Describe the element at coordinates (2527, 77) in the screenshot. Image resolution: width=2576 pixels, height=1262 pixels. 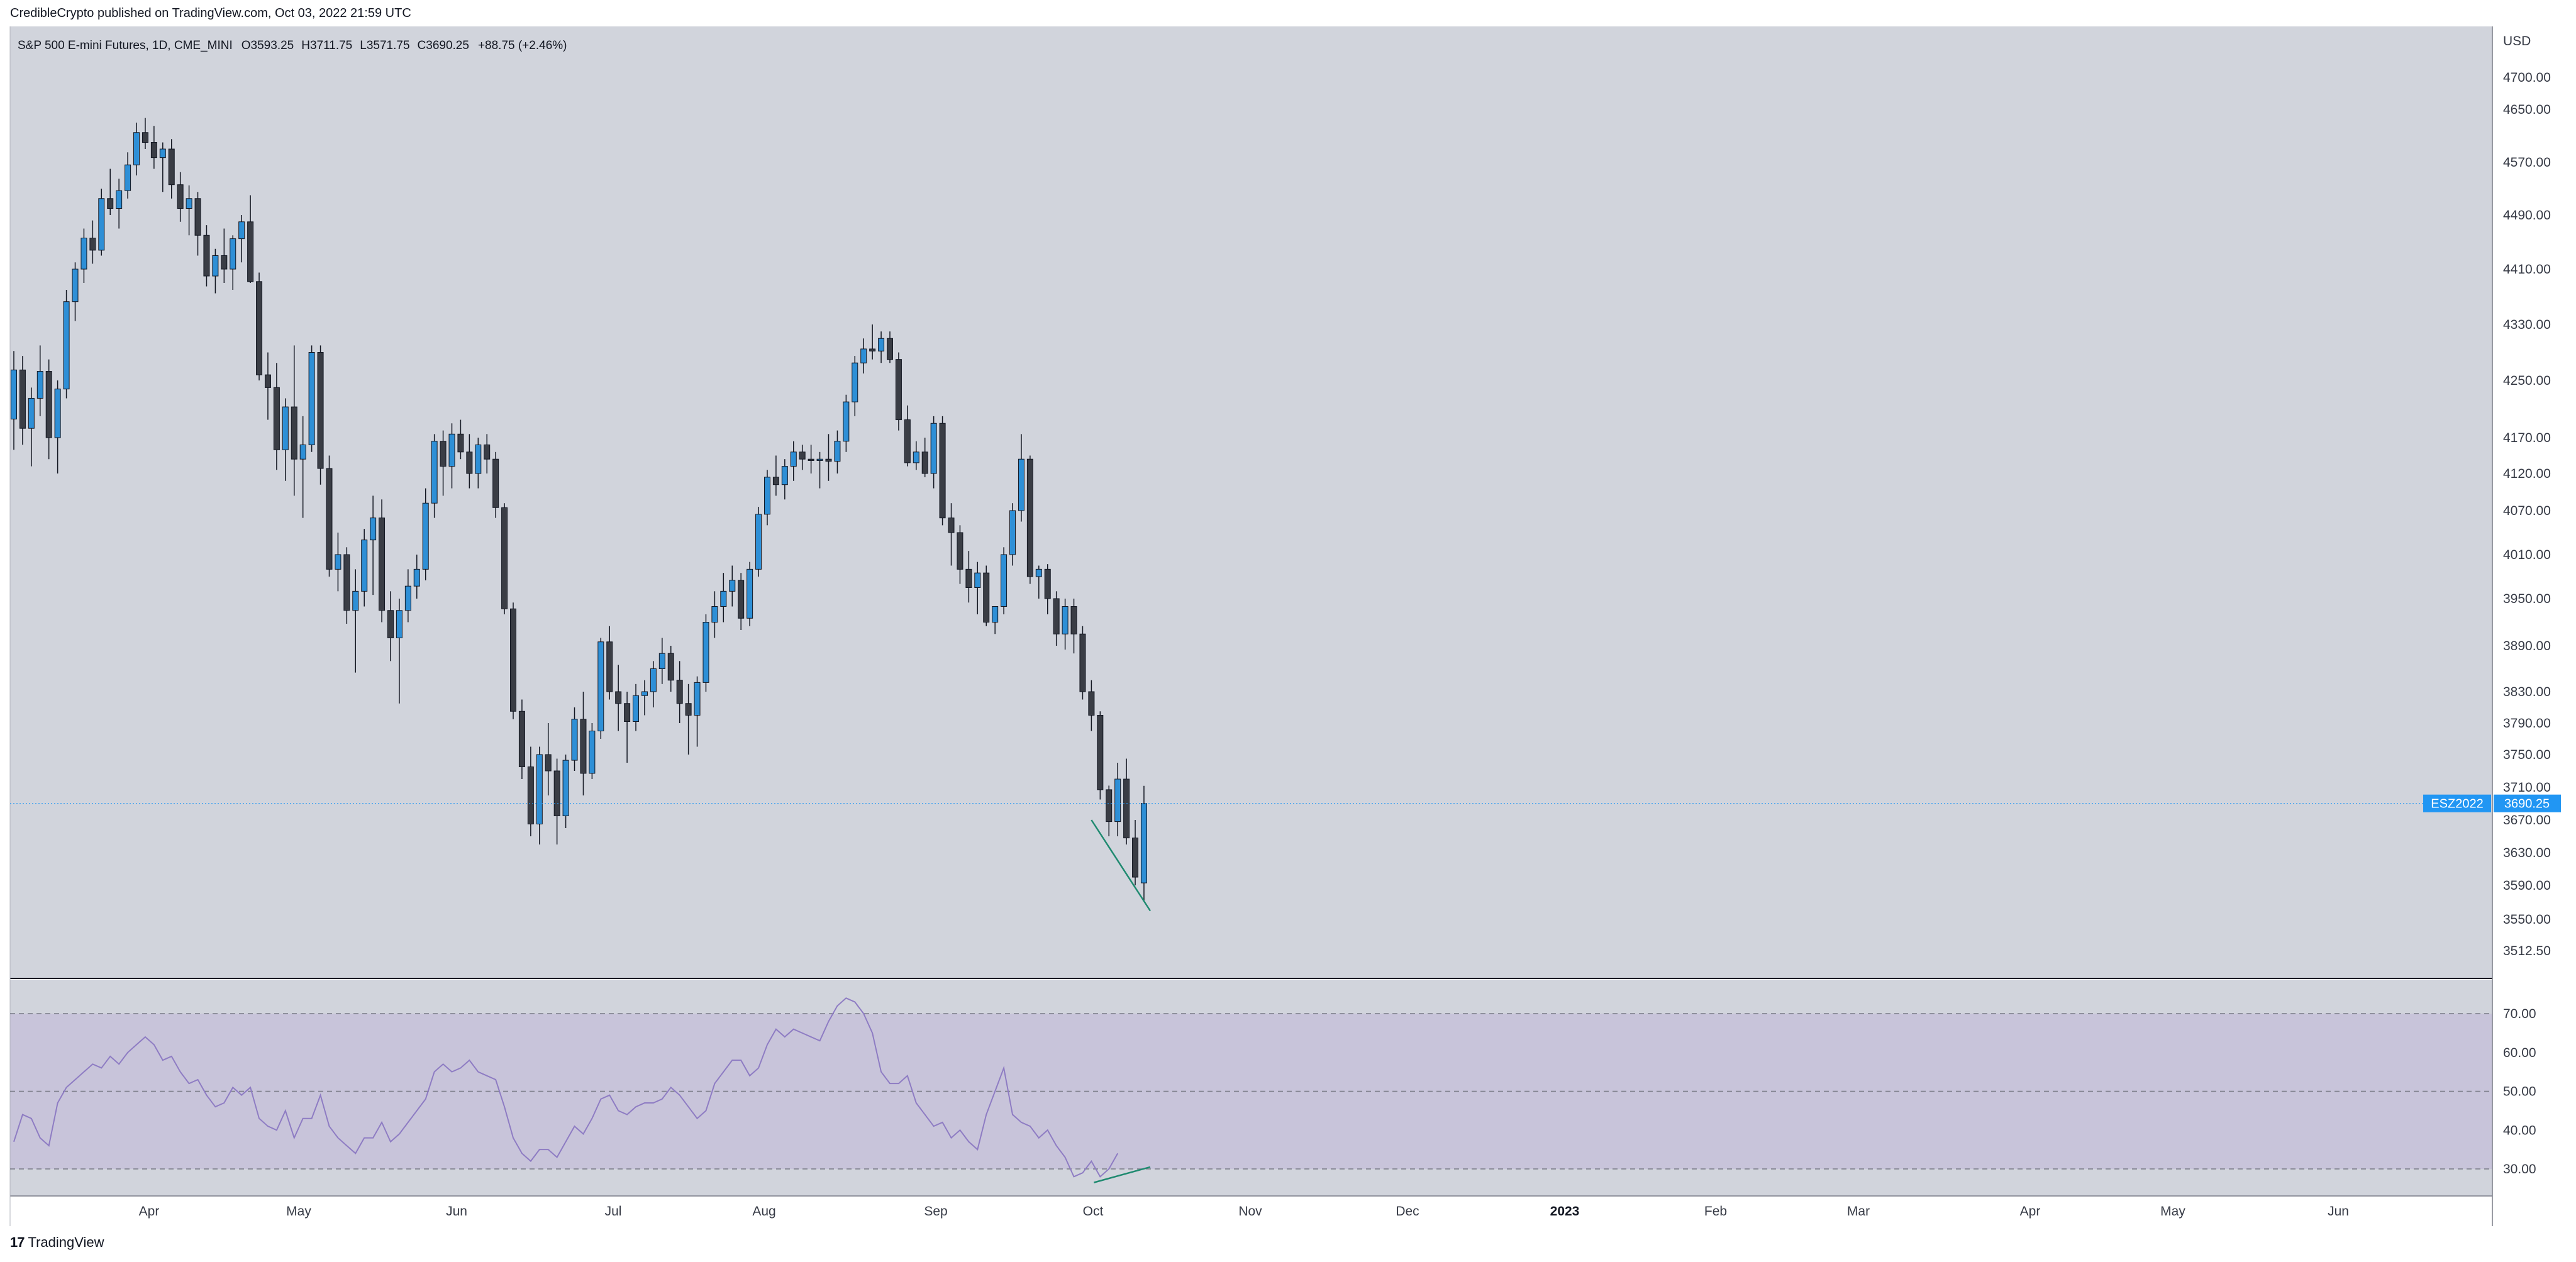
I see `price-tick-label: 4700.00` at that location.